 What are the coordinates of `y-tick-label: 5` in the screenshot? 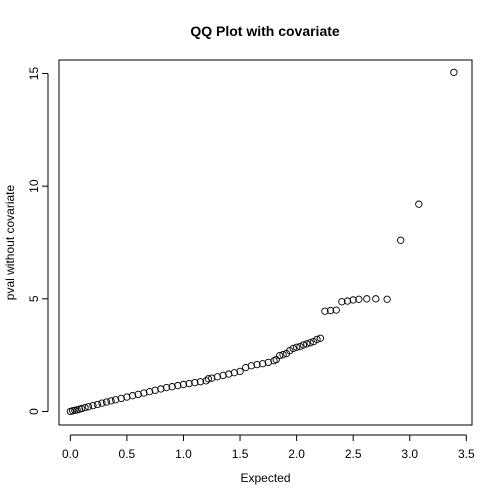 It's located at (34, 298).